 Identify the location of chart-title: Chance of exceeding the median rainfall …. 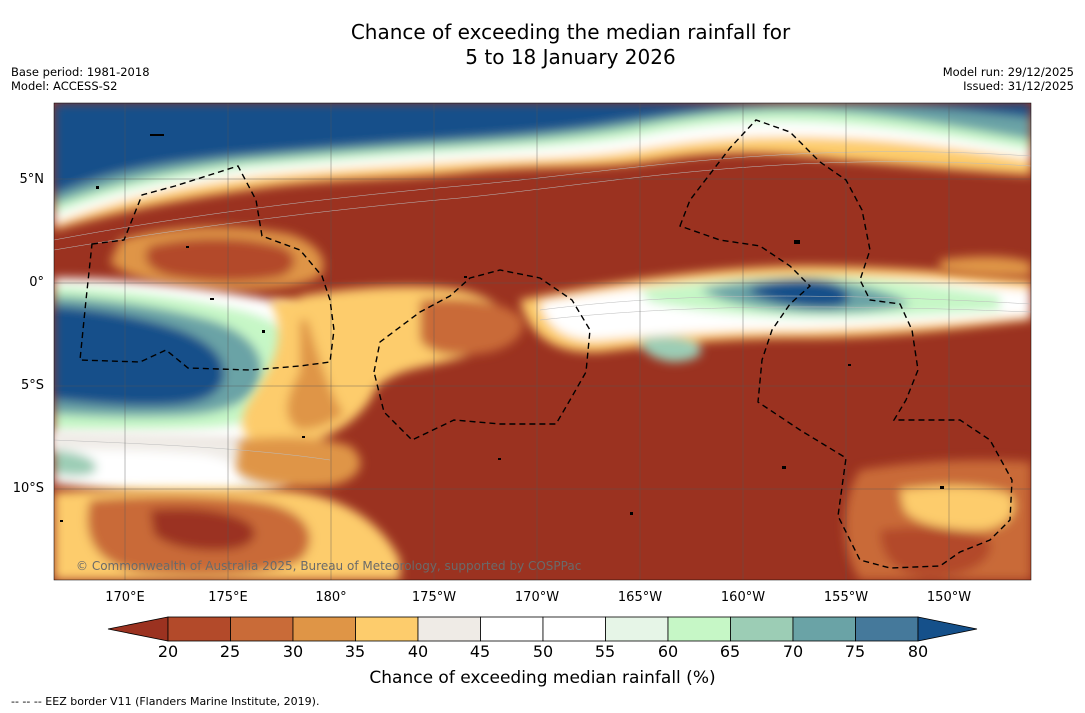
(542, 45).